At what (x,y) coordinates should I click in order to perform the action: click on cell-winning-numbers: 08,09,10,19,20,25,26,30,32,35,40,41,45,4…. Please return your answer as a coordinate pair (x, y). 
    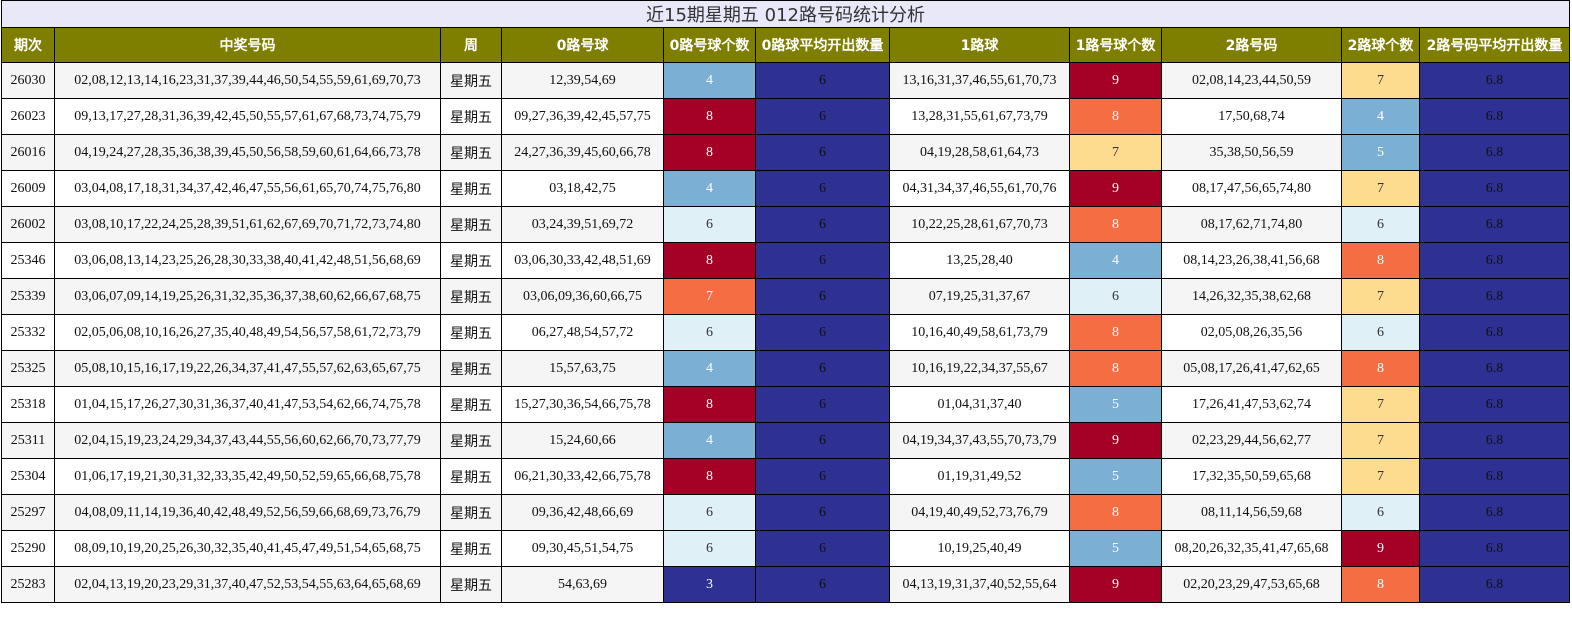
    Looking at the image, I should click on (247, 548).